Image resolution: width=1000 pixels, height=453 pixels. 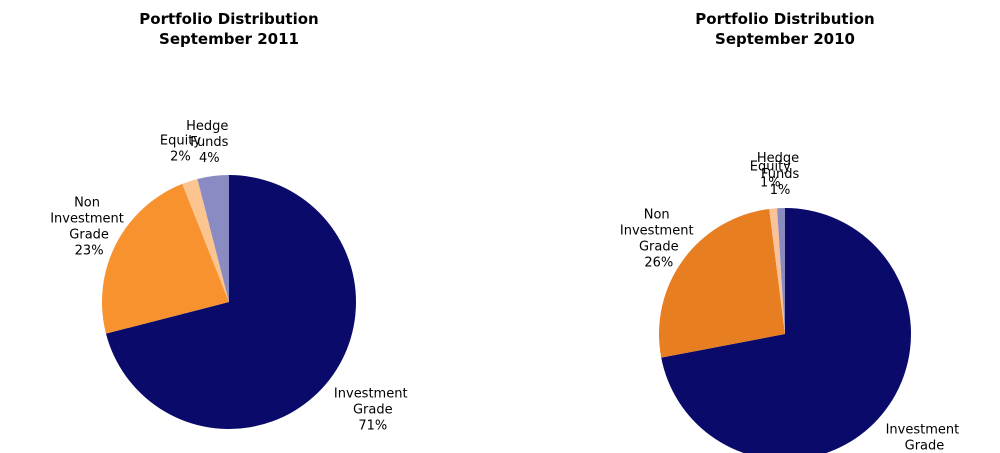 What do you see at coordinates (229, 39) in the screenshot?
I see `chart-subtitle: September 2011` at bounding box center [229, 39].